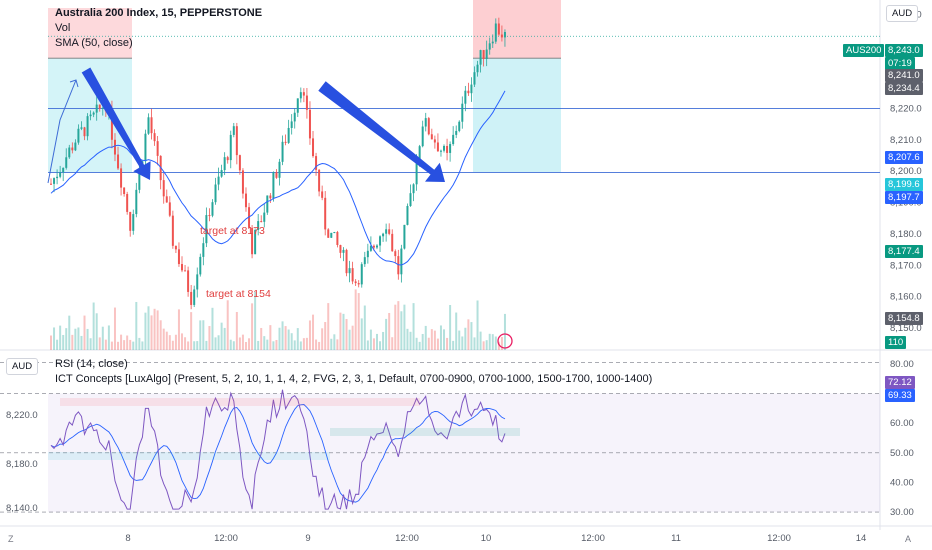 Image resolution: width=932 pixels, height=550 pixels. What do you see at coordinates (900, 395) in the screenshot?
I see `rsi-ma-tag: 69.33` at bounding box center [900, 395].